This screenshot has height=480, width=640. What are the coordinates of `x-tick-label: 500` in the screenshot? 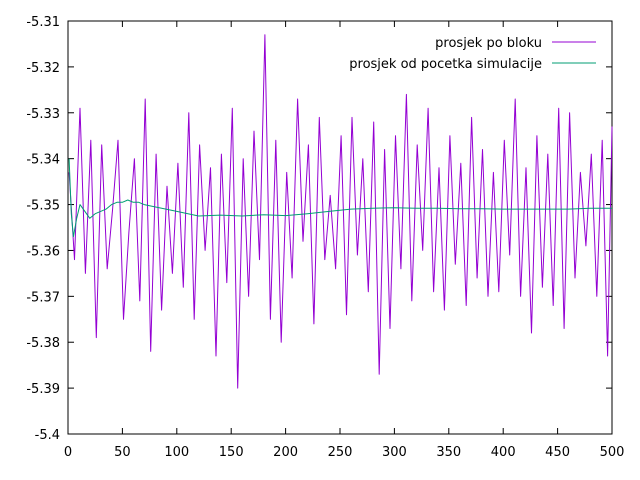 It's located at (612, 452).